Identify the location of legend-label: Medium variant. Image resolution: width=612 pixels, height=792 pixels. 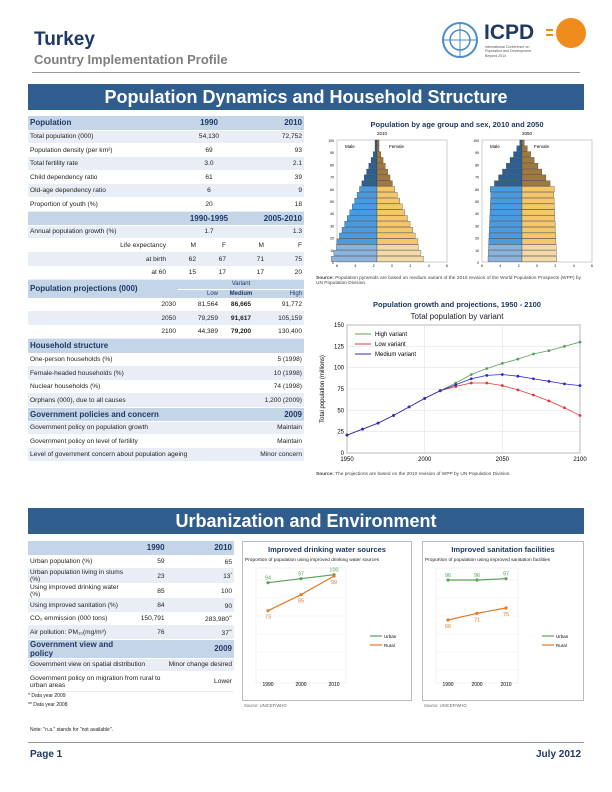
(395, 355).